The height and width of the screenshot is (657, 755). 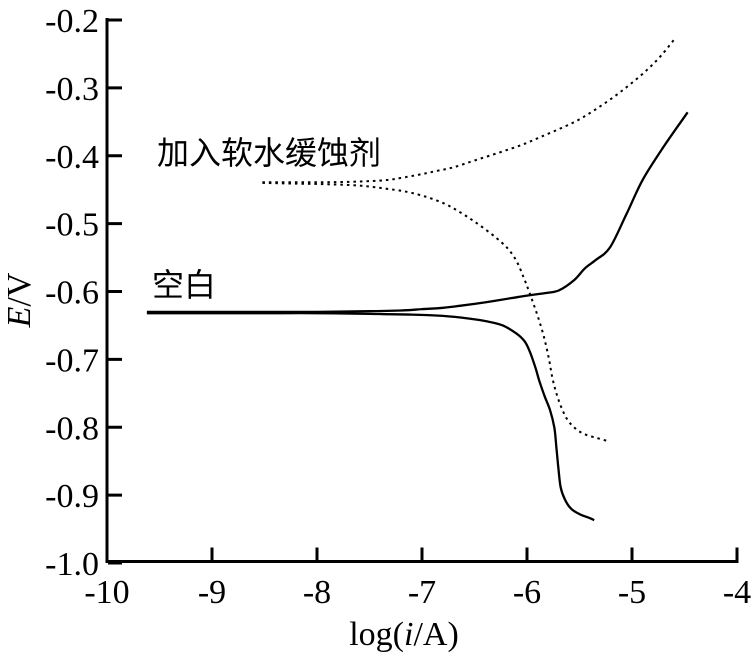 I want to click on y-tick-label: -0.2, so click(x=72, y=21).